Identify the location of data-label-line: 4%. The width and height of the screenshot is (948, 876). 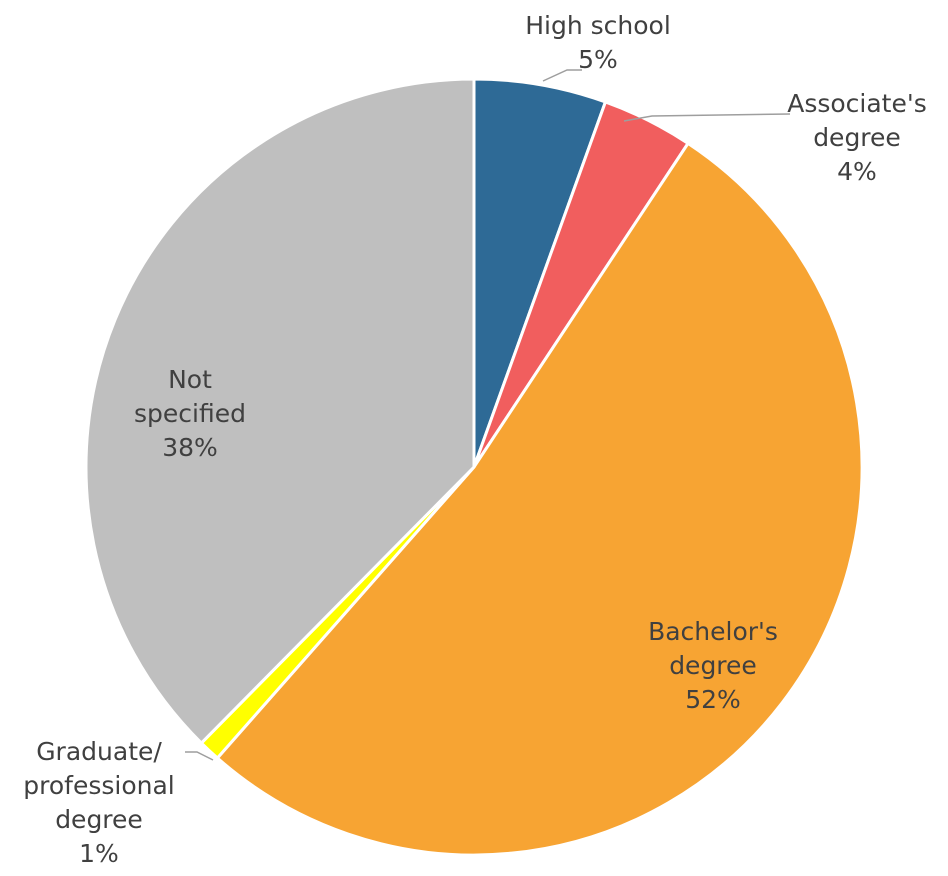
(857, 171).